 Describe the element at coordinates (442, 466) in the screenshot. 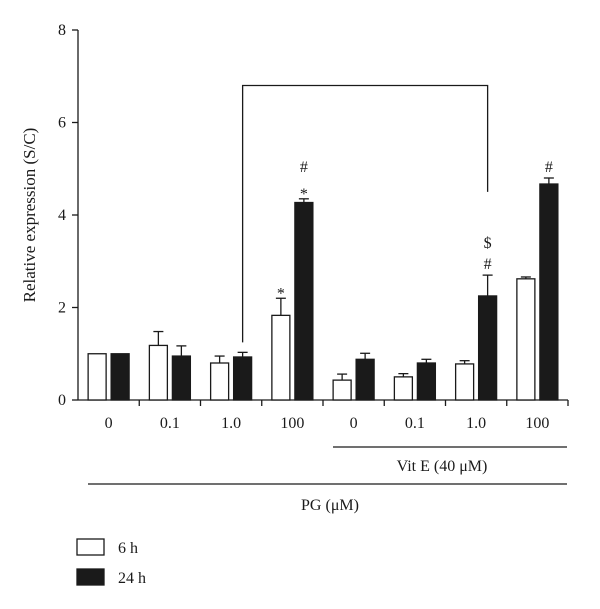

I see `vit-e-group-label: Vit E (40 μM)` at that location.